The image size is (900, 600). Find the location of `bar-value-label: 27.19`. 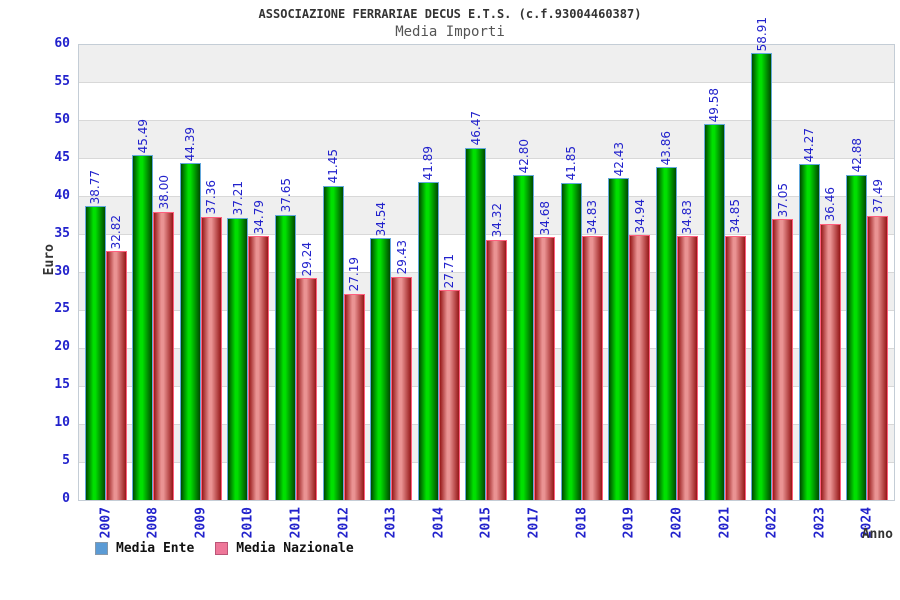

bar-value-label: 27.19 is located at coordinates (354, 274).